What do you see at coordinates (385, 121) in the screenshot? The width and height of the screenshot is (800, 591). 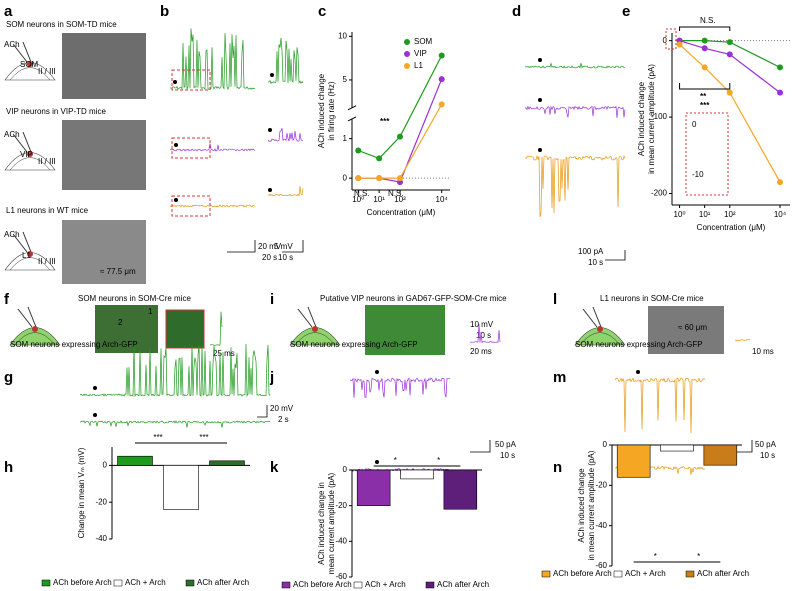 I see `significance: ***` at bounding box center [385, 121].